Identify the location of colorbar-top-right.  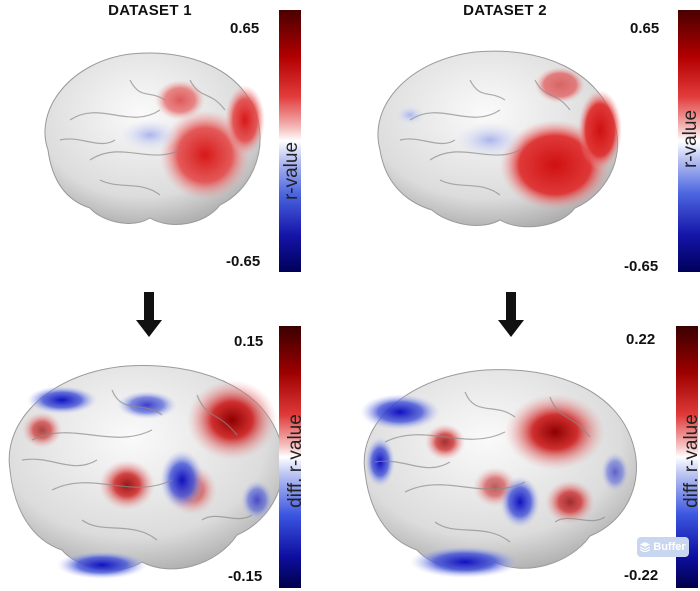
(689, 141).